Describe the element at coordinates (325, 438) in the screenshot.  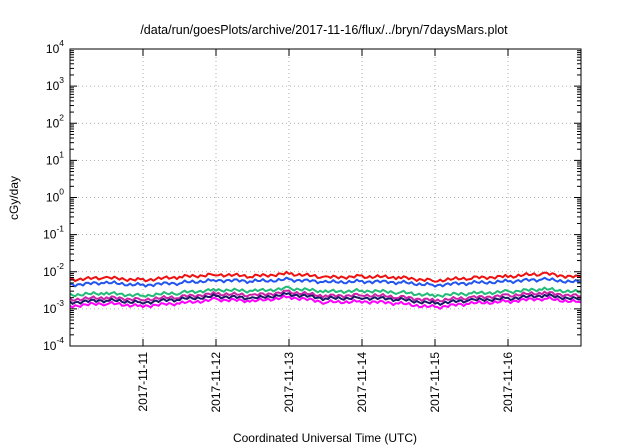
I see `x-axis-label: Coordinated Universal Time (UTC)` at that location.